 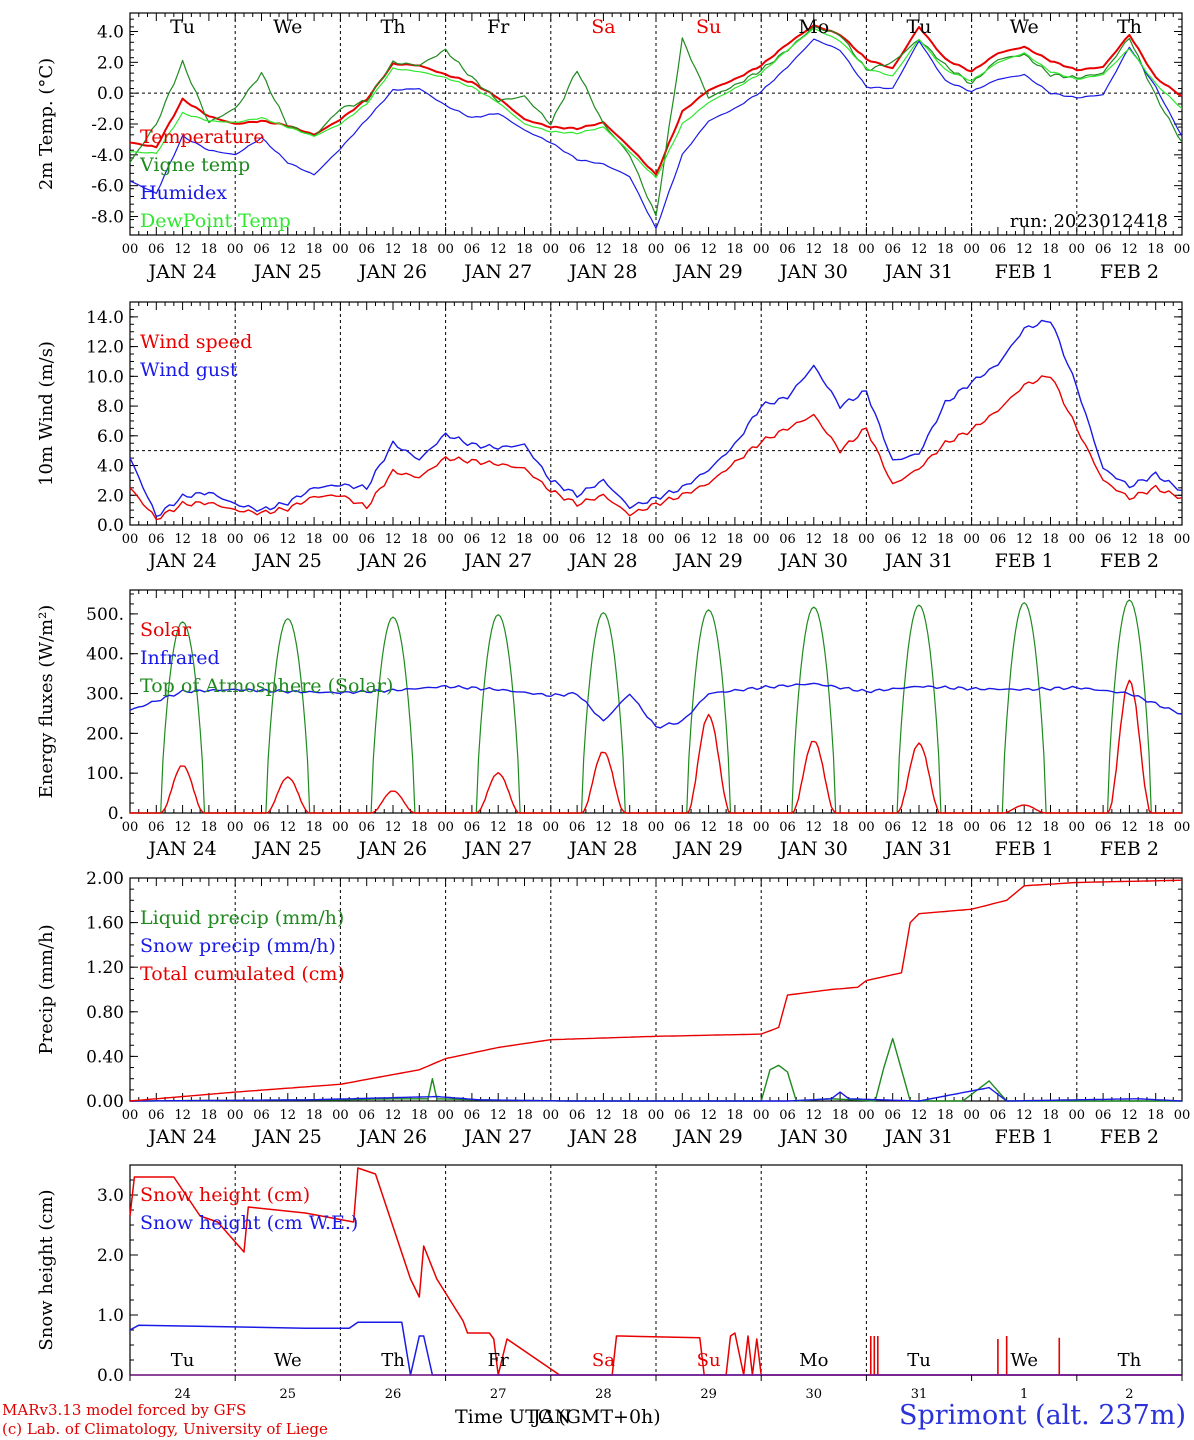 What do you see at coordinates (46, 1269) in the screenshot?
I see `y-axis-label: Snow height (cm)` at bounding box center [46, 1269].